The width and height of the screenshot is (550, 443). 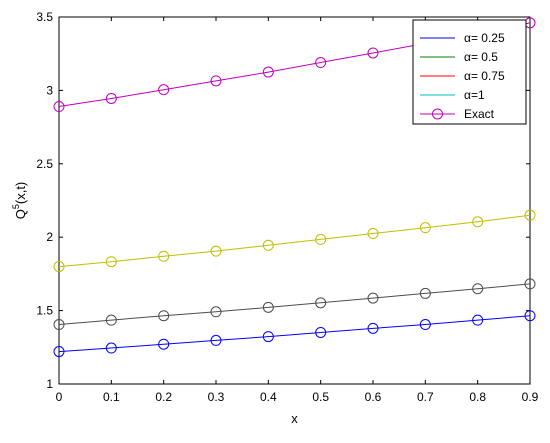 What do you see at coordinates (484, 38) in the screenshot?
I see `legend-label: α= 0.25` at bounding box center [484, 38].